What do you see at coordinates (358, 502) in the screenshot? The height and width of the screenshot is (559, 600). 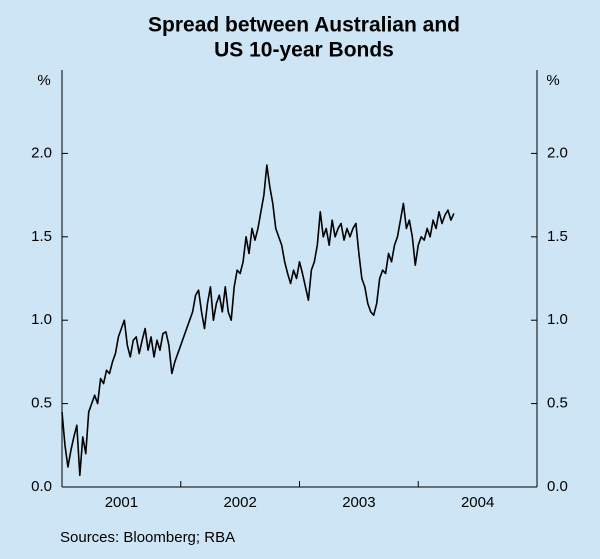 I see `x-tick-label: 2003` at bounding box center [358, 502].